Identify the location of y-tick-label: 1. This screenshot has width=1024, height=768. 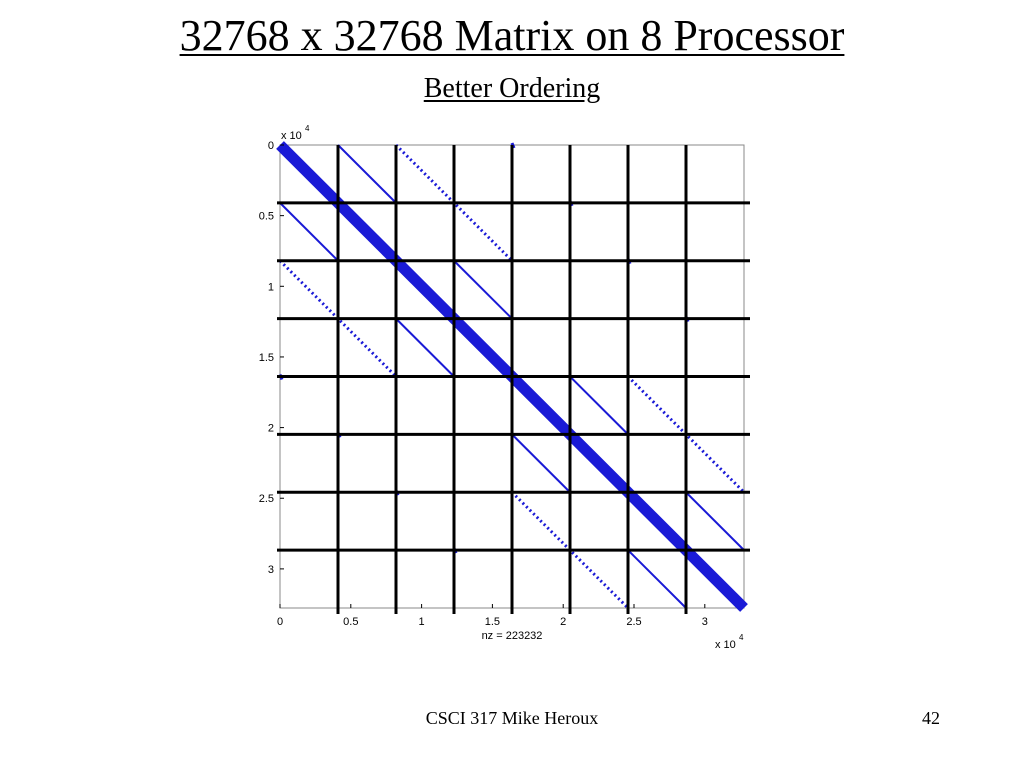
(271, 287).